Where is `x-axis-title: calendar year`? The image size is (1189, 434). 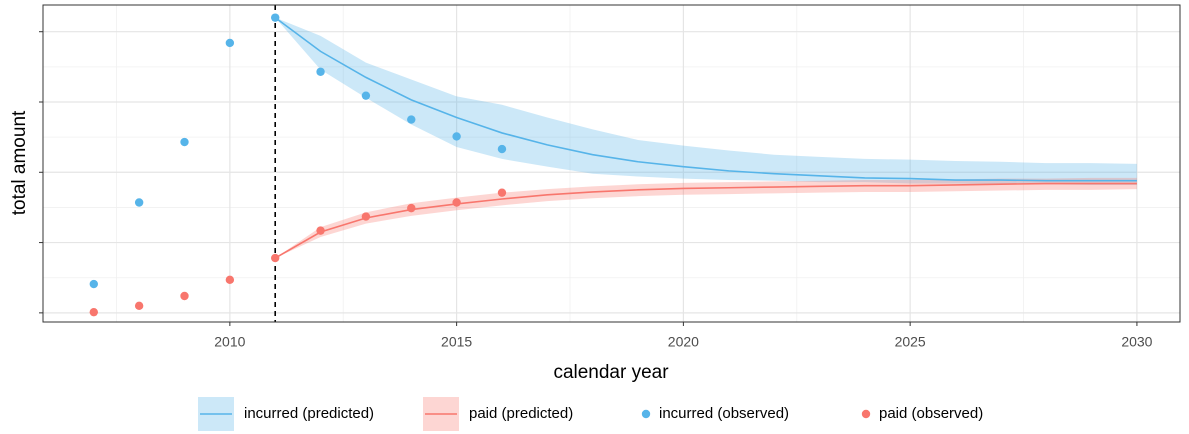 x-axis-title: calendar year is located at coordinates (611, 372).